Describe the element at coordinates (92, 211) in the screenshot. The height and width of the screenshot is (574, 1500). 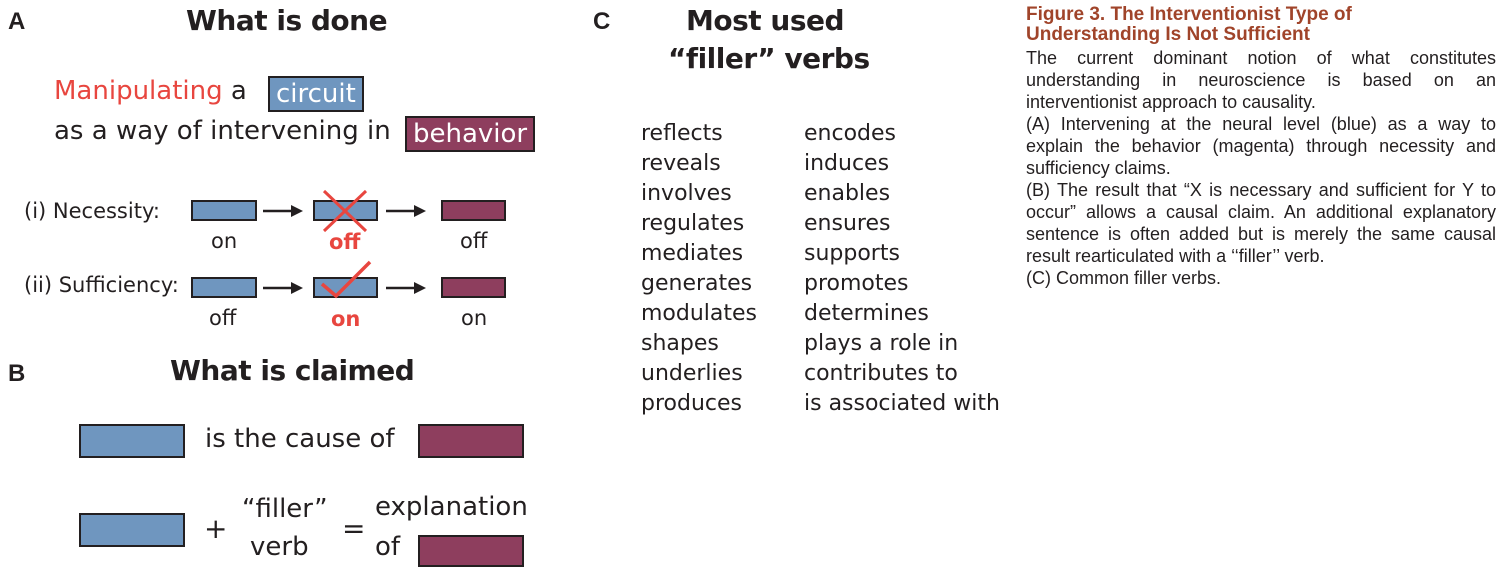
I see `necessity-label: (i) Necessity:` at that location.